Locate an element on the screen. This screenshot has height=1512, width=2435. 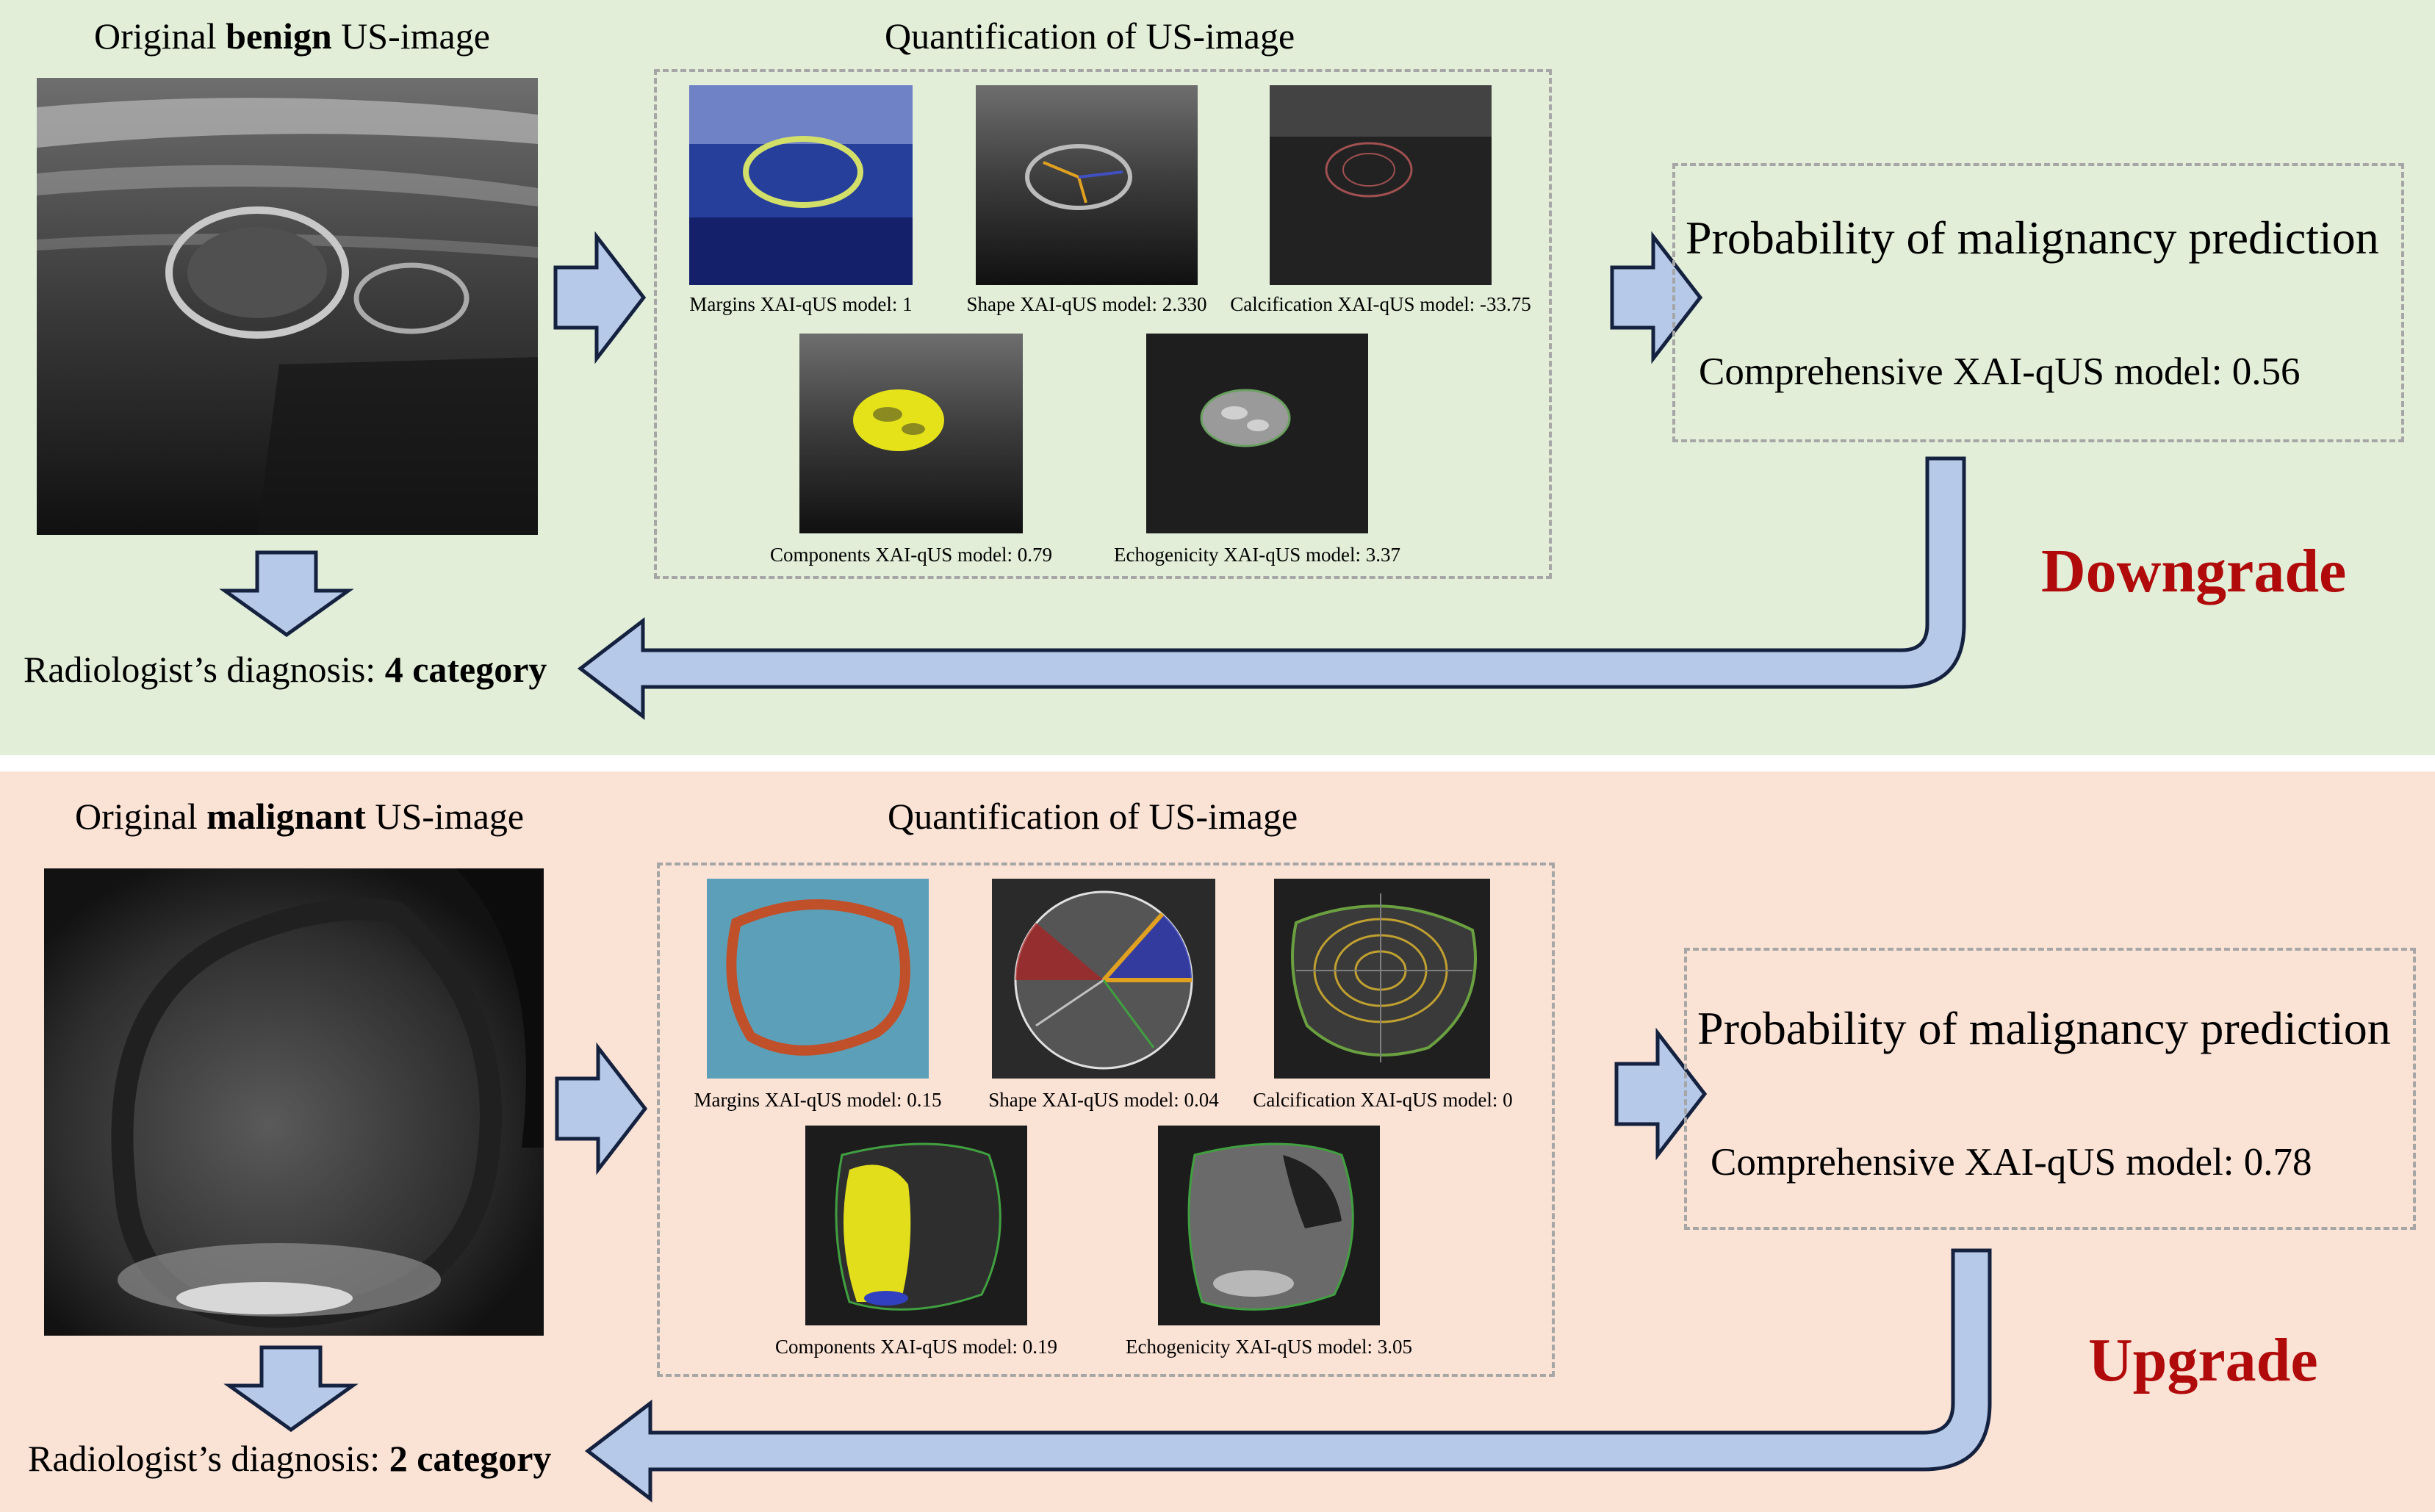
benign-comprehensive-score: Comprehensive XAI-qUS model: 0.56 is located at coordinates (2000, 371).